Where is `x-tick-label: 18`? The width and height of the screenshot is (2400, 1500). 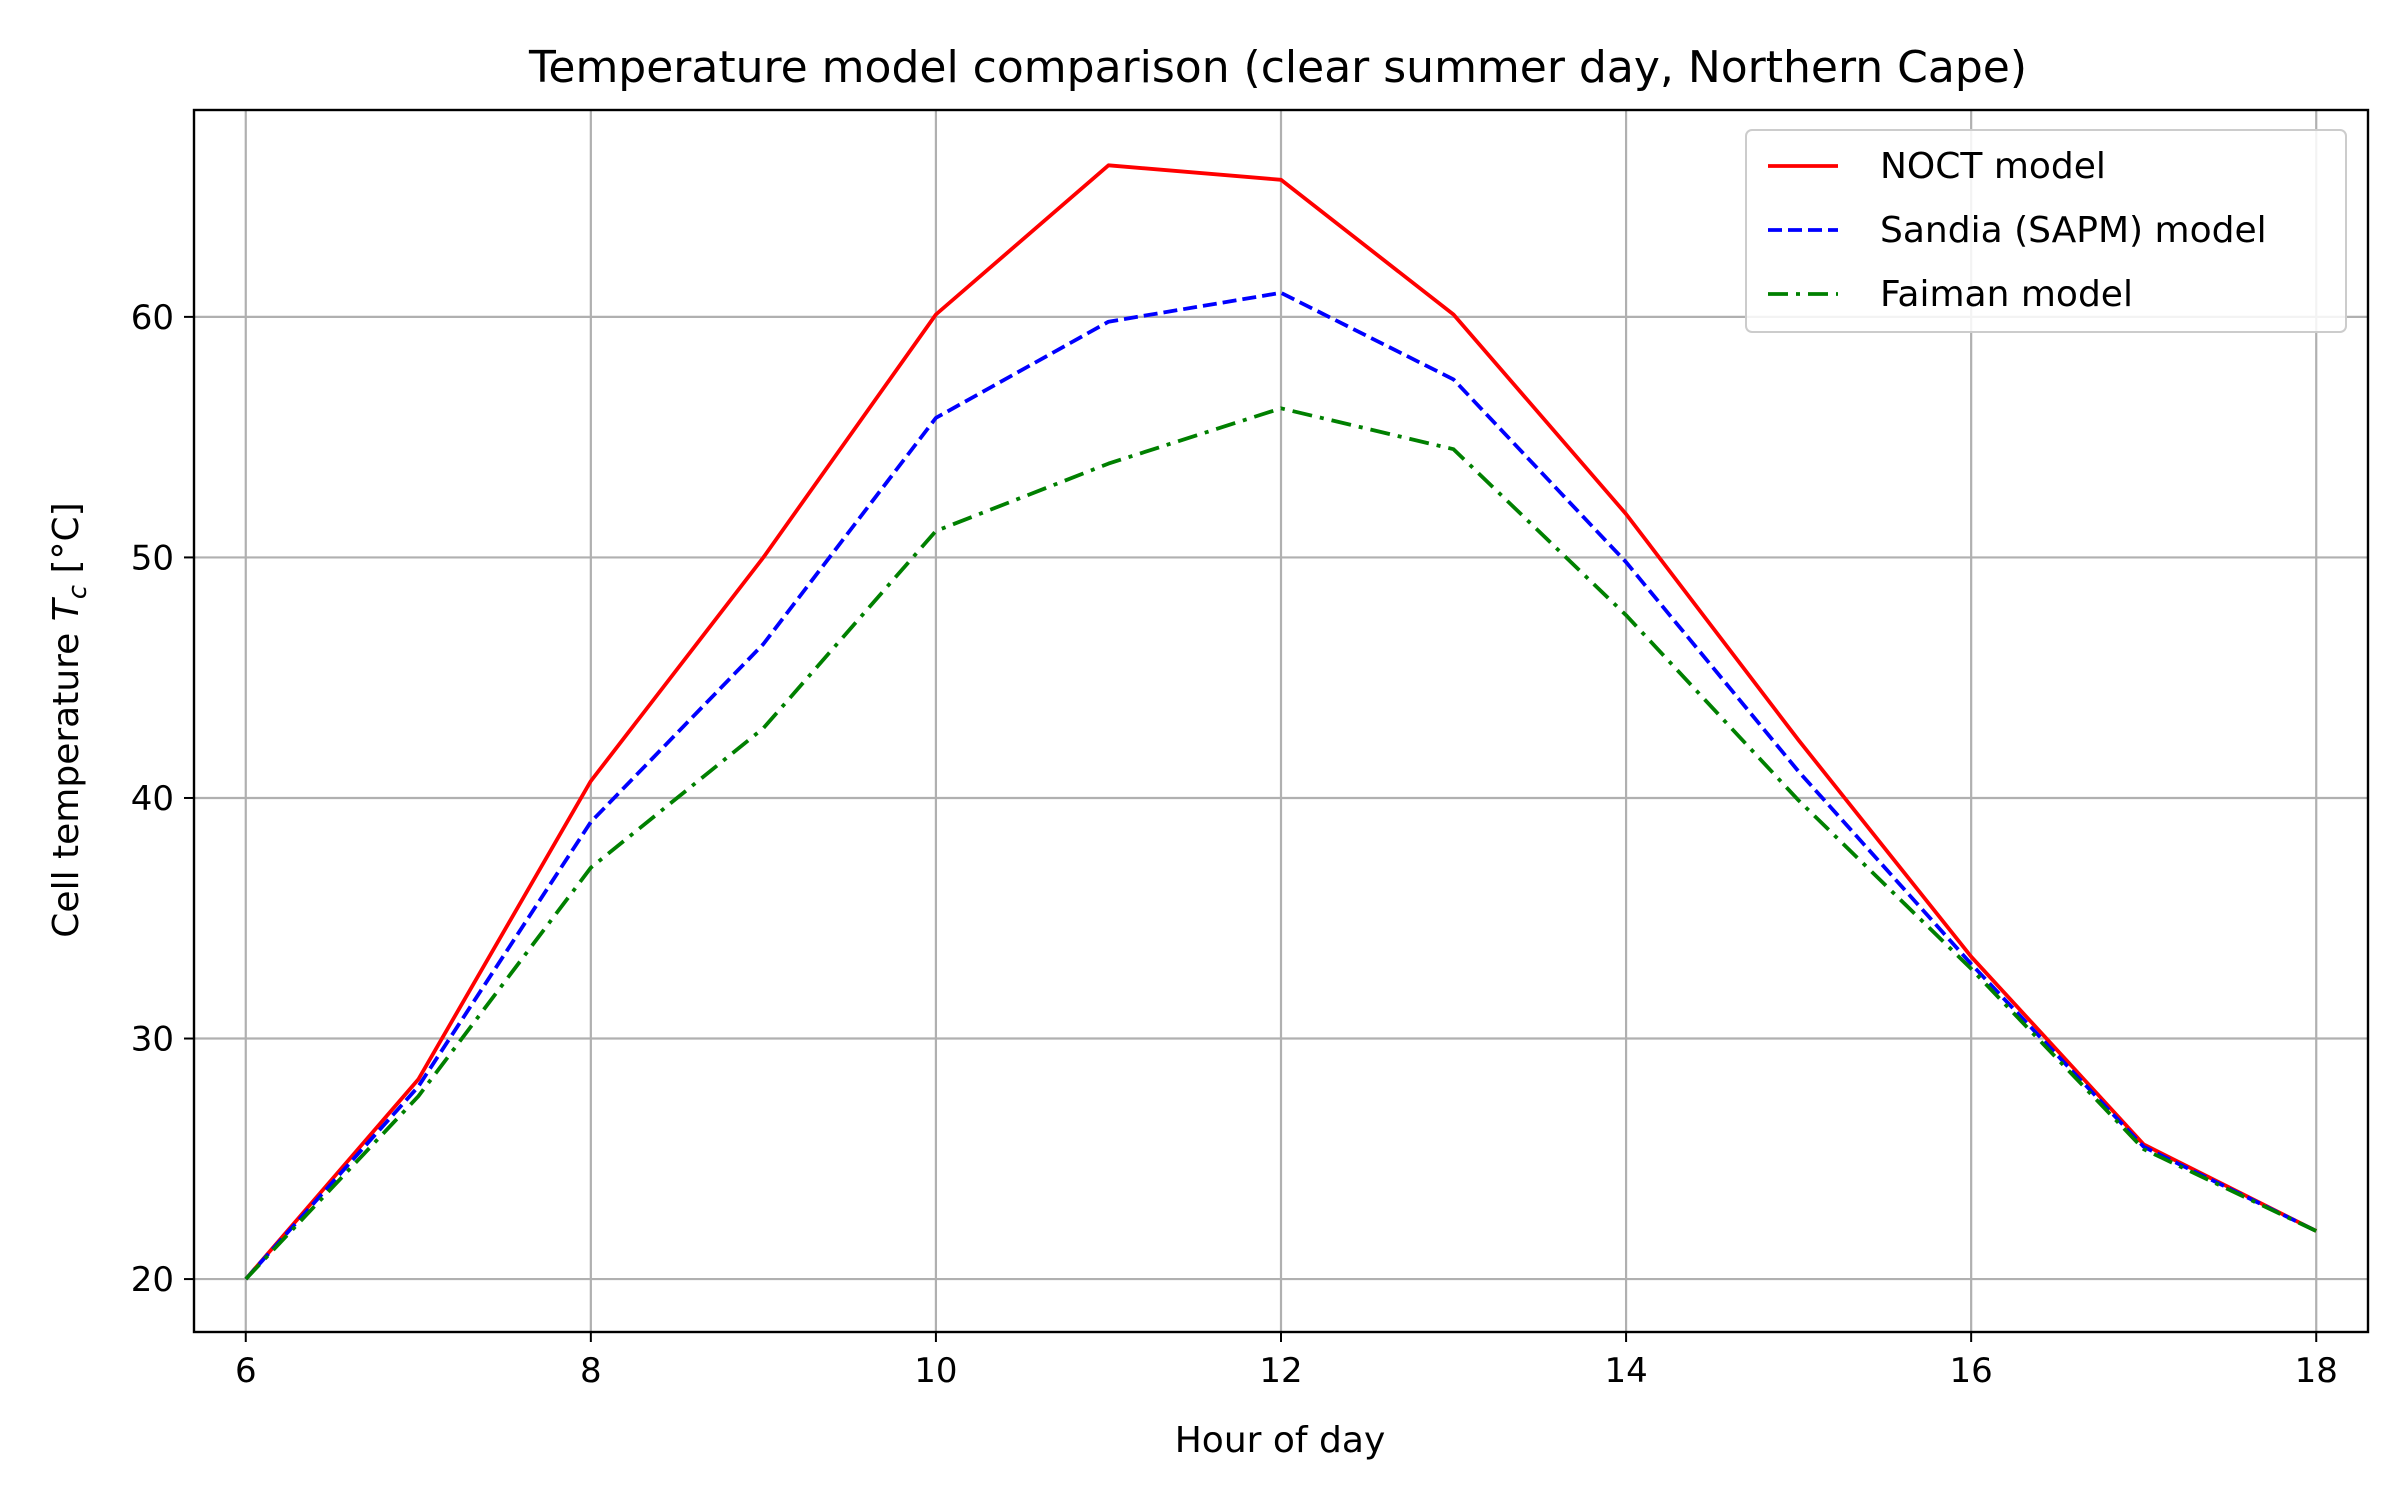
x-tick-label: 18 is located at coordinates (2316, 1371).